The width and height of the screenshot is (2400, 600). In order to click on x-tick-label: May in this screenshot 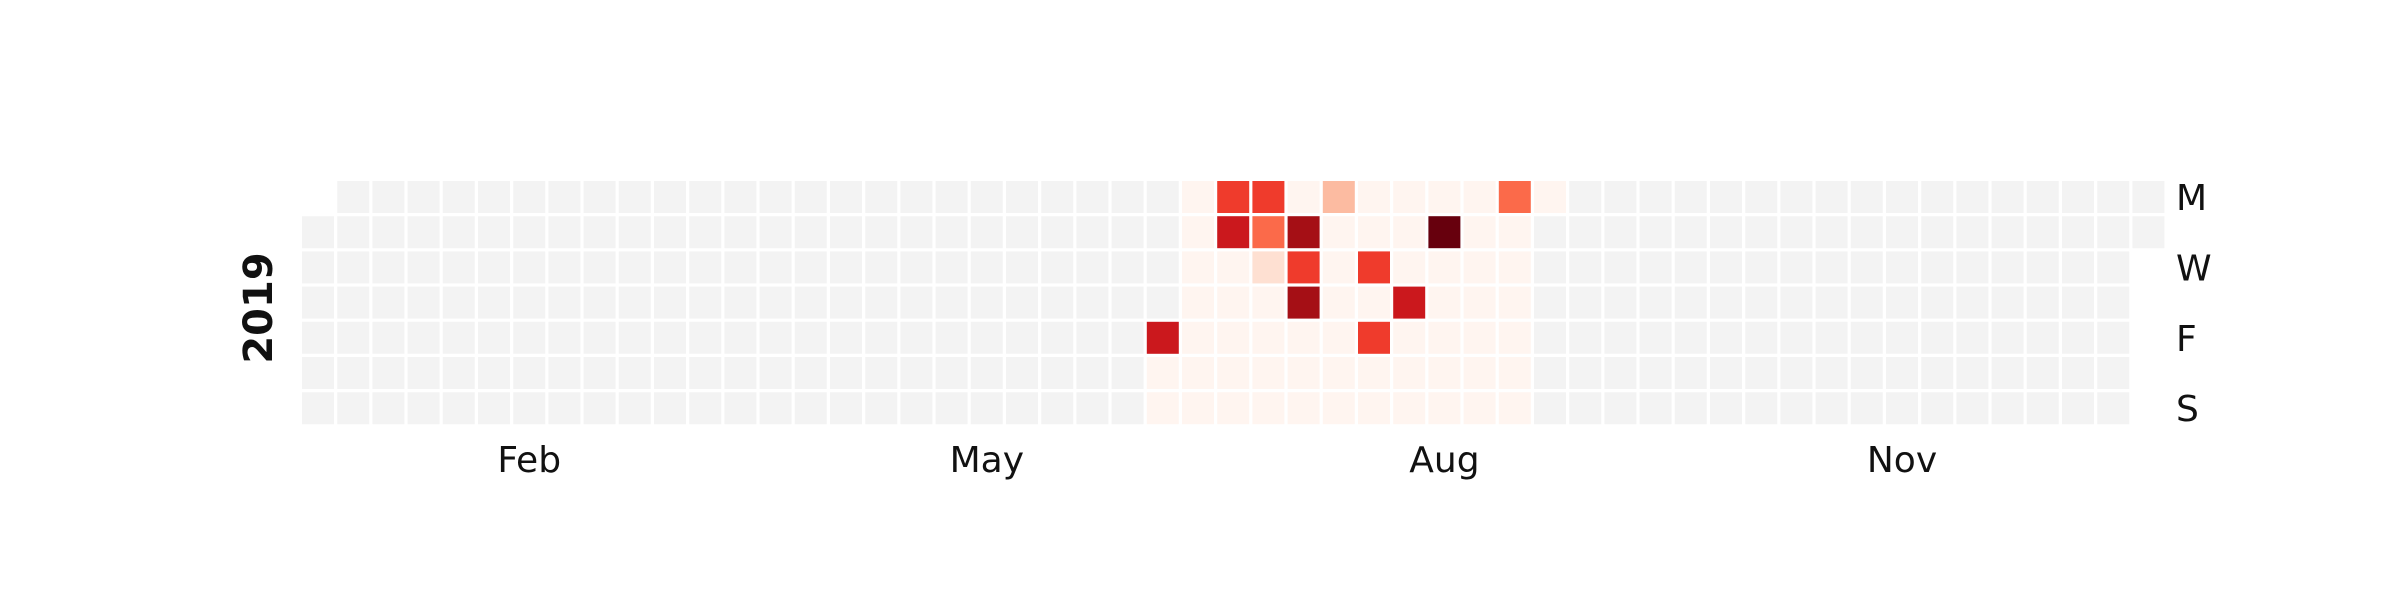, I will do `click(987, 460)`.